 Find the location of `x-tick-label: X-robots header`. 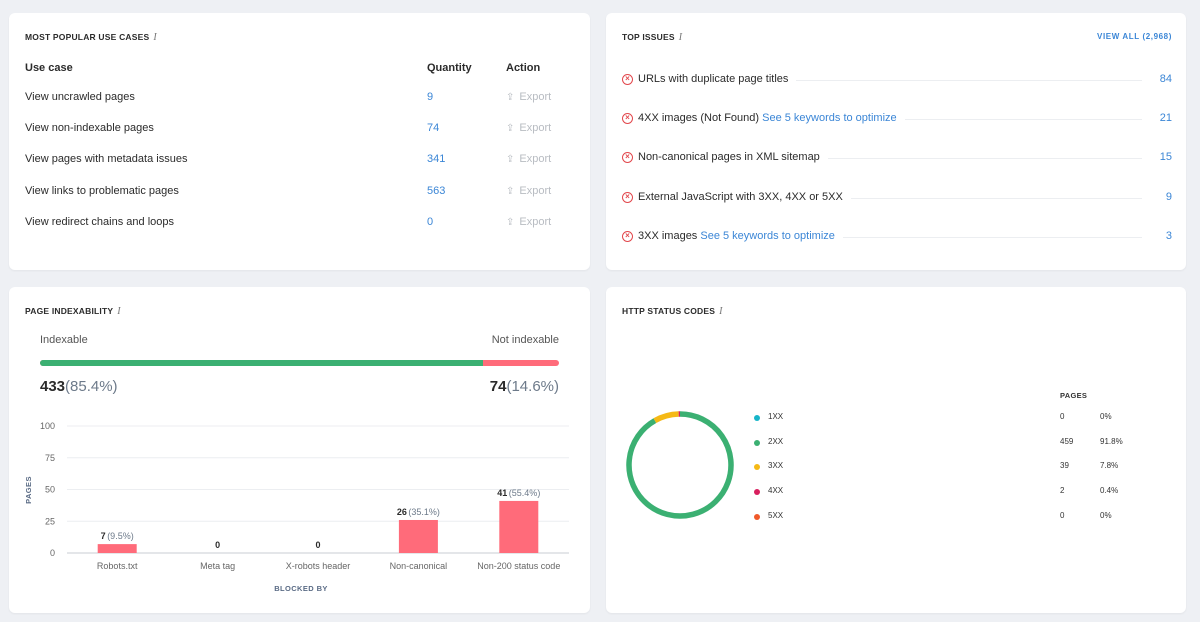

x-tick-label: X-robots header is located at coordinates (318, 566).